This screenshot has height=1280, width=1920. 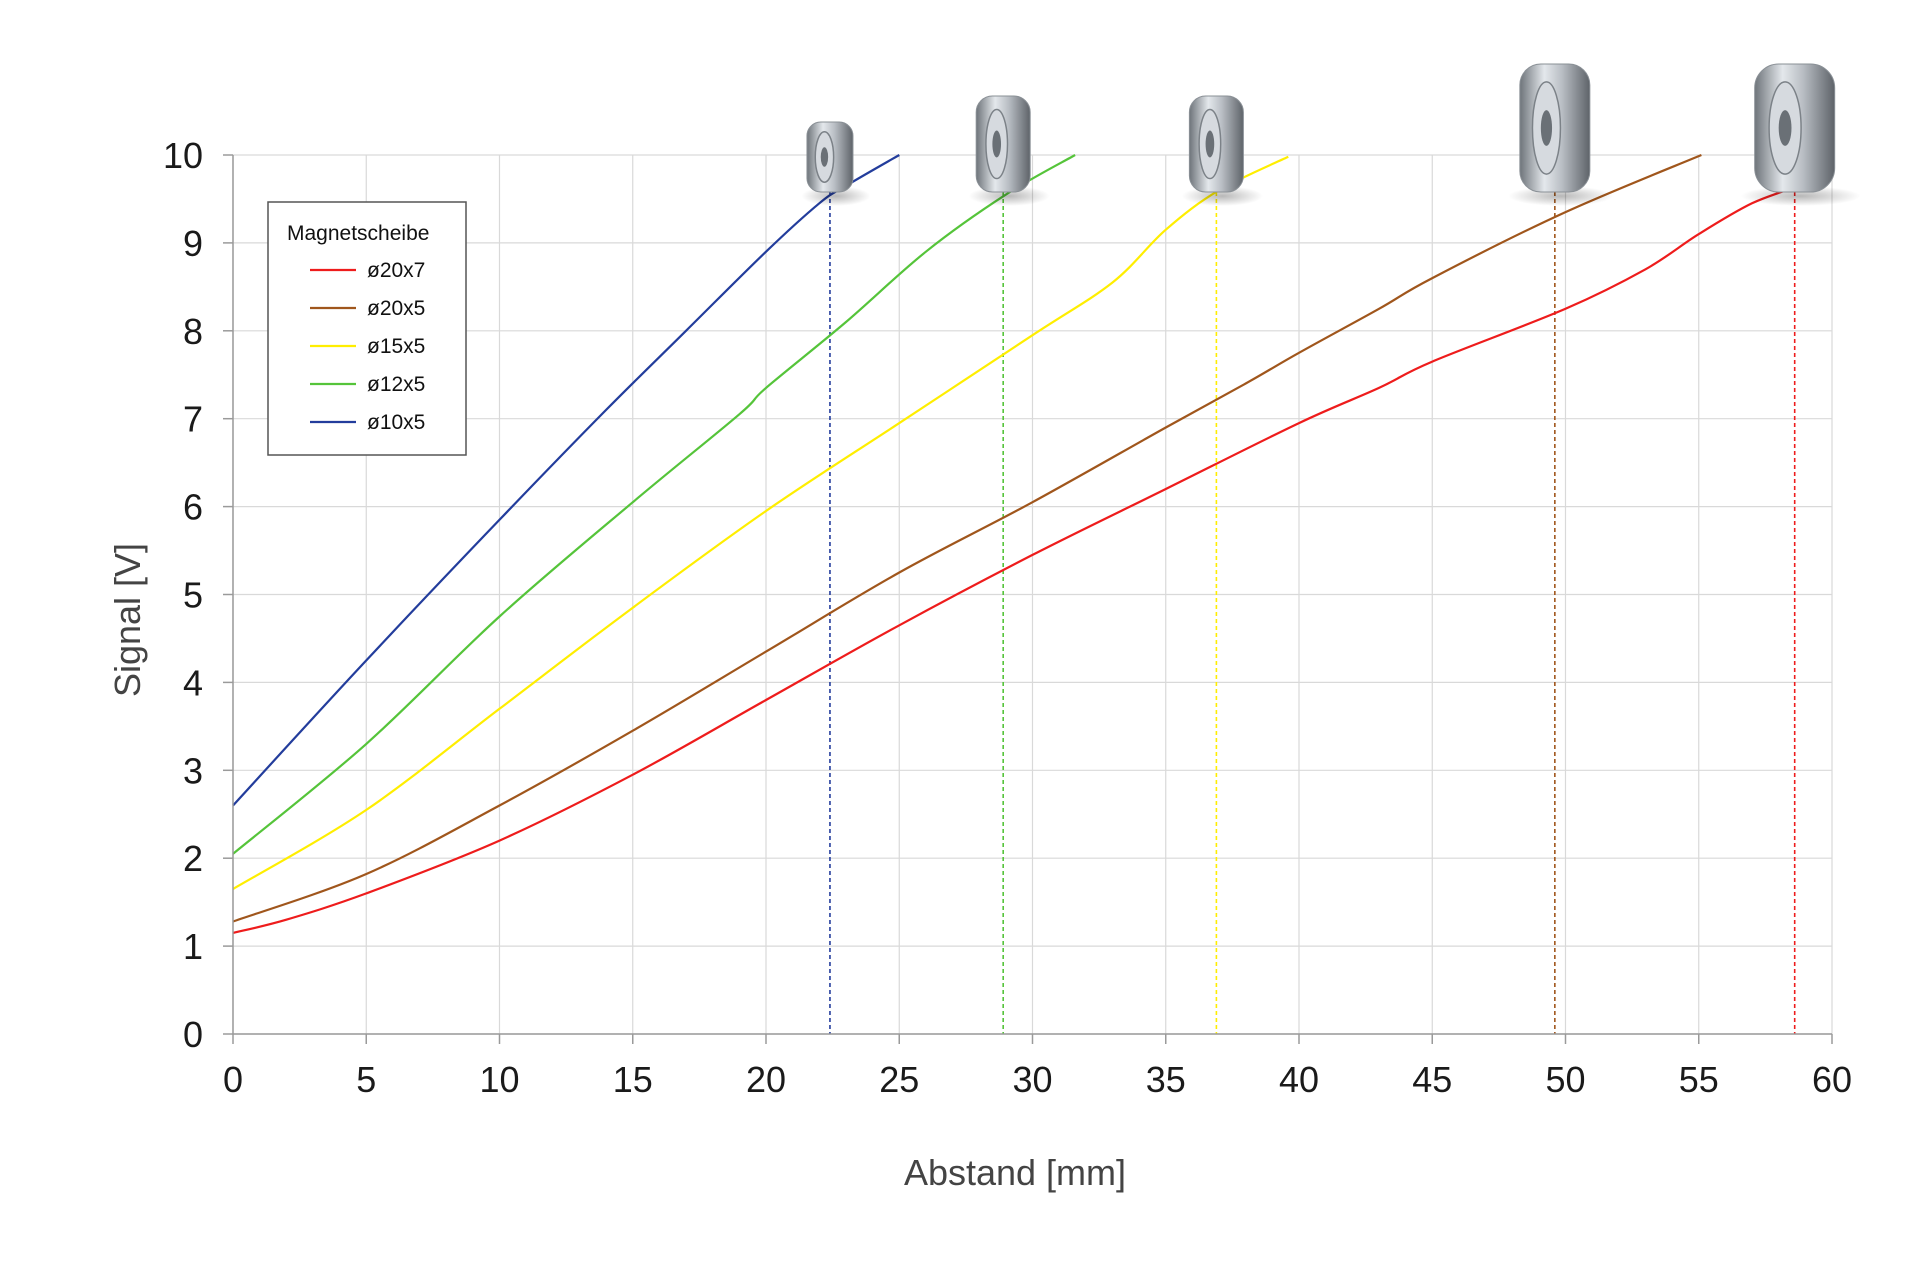 I want to click on legend-items: ø20x7 ø20x5 ø15x5 ø12x5 ø10x5, so click(x=367, y=346).